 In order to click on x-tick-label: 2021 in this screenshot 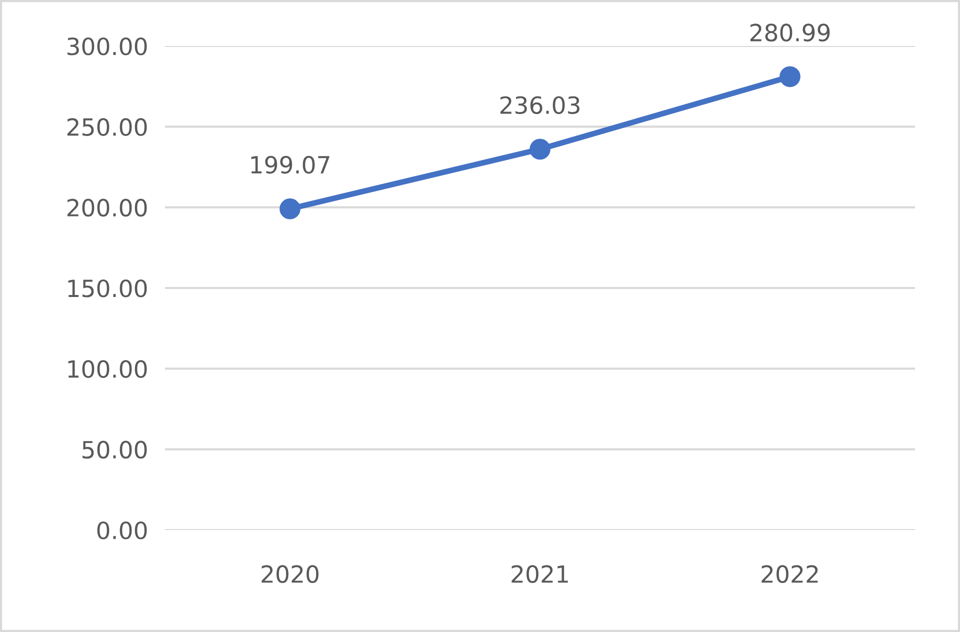, I will do `click(540, 574)`.